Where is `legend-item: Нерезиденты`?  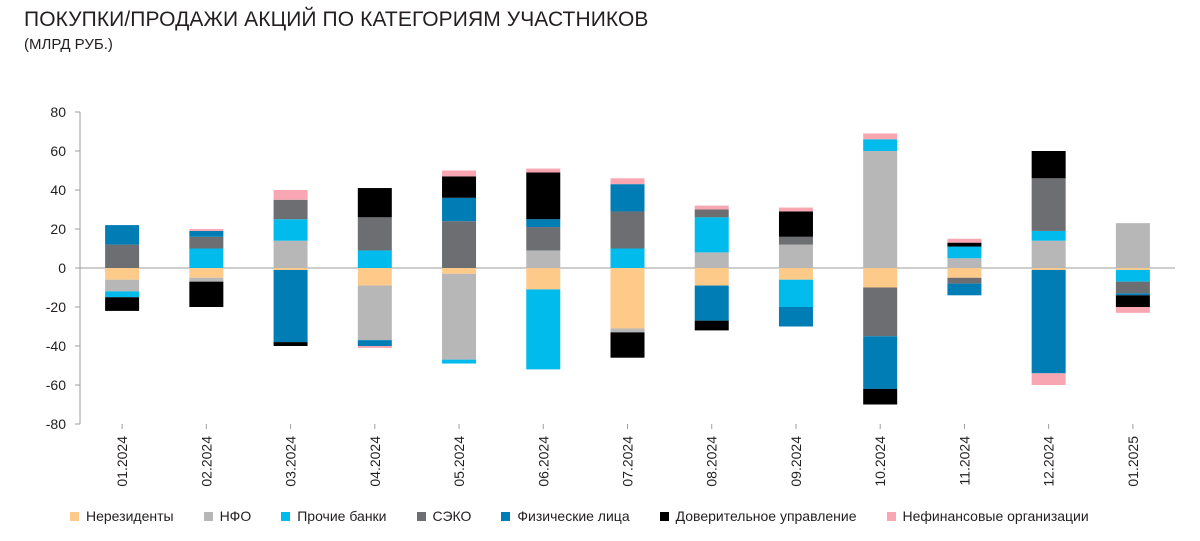 legend-item: Нерезиденты is located at coordinates (122, 516).